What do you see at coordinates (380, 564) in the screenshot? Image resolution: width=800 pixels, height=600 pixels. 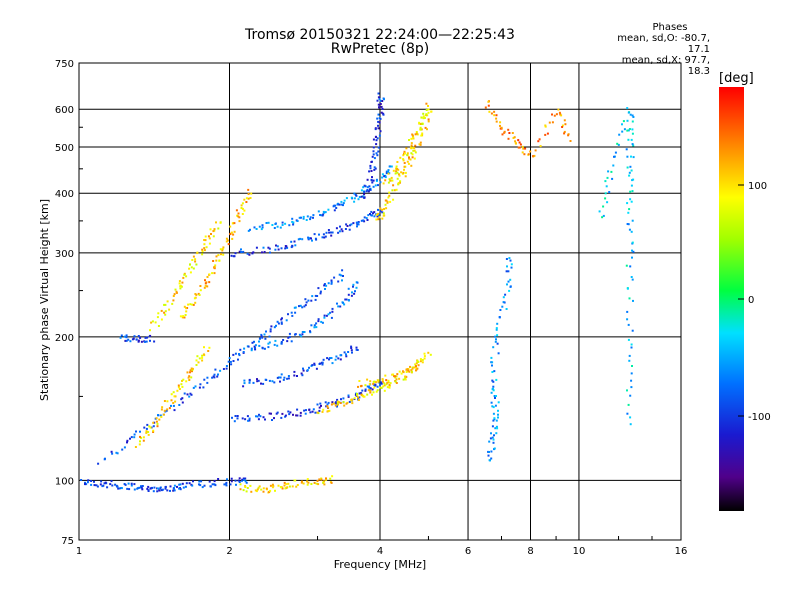 I see `x-axis-label: Frequency [MHz]` at bounding box center [380, 564].